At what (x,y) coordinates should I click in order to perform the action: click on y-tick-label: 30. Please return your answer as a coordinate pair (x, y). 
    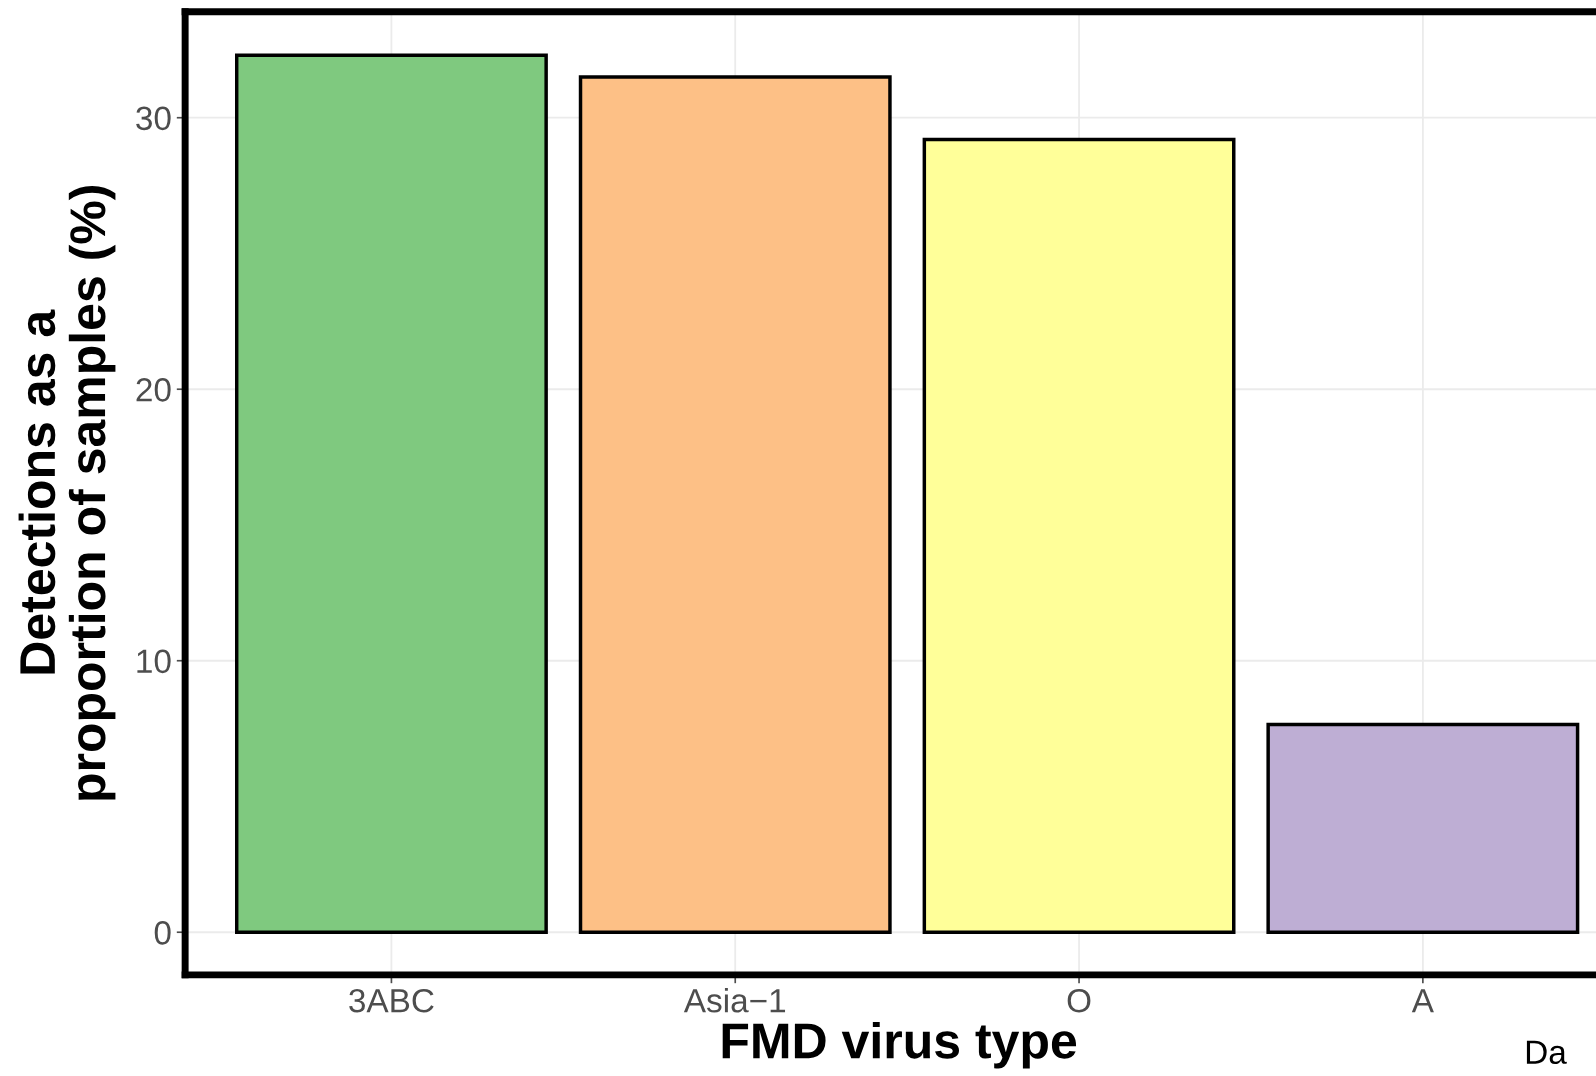
    Looking at the image, I should click on (153, 118).